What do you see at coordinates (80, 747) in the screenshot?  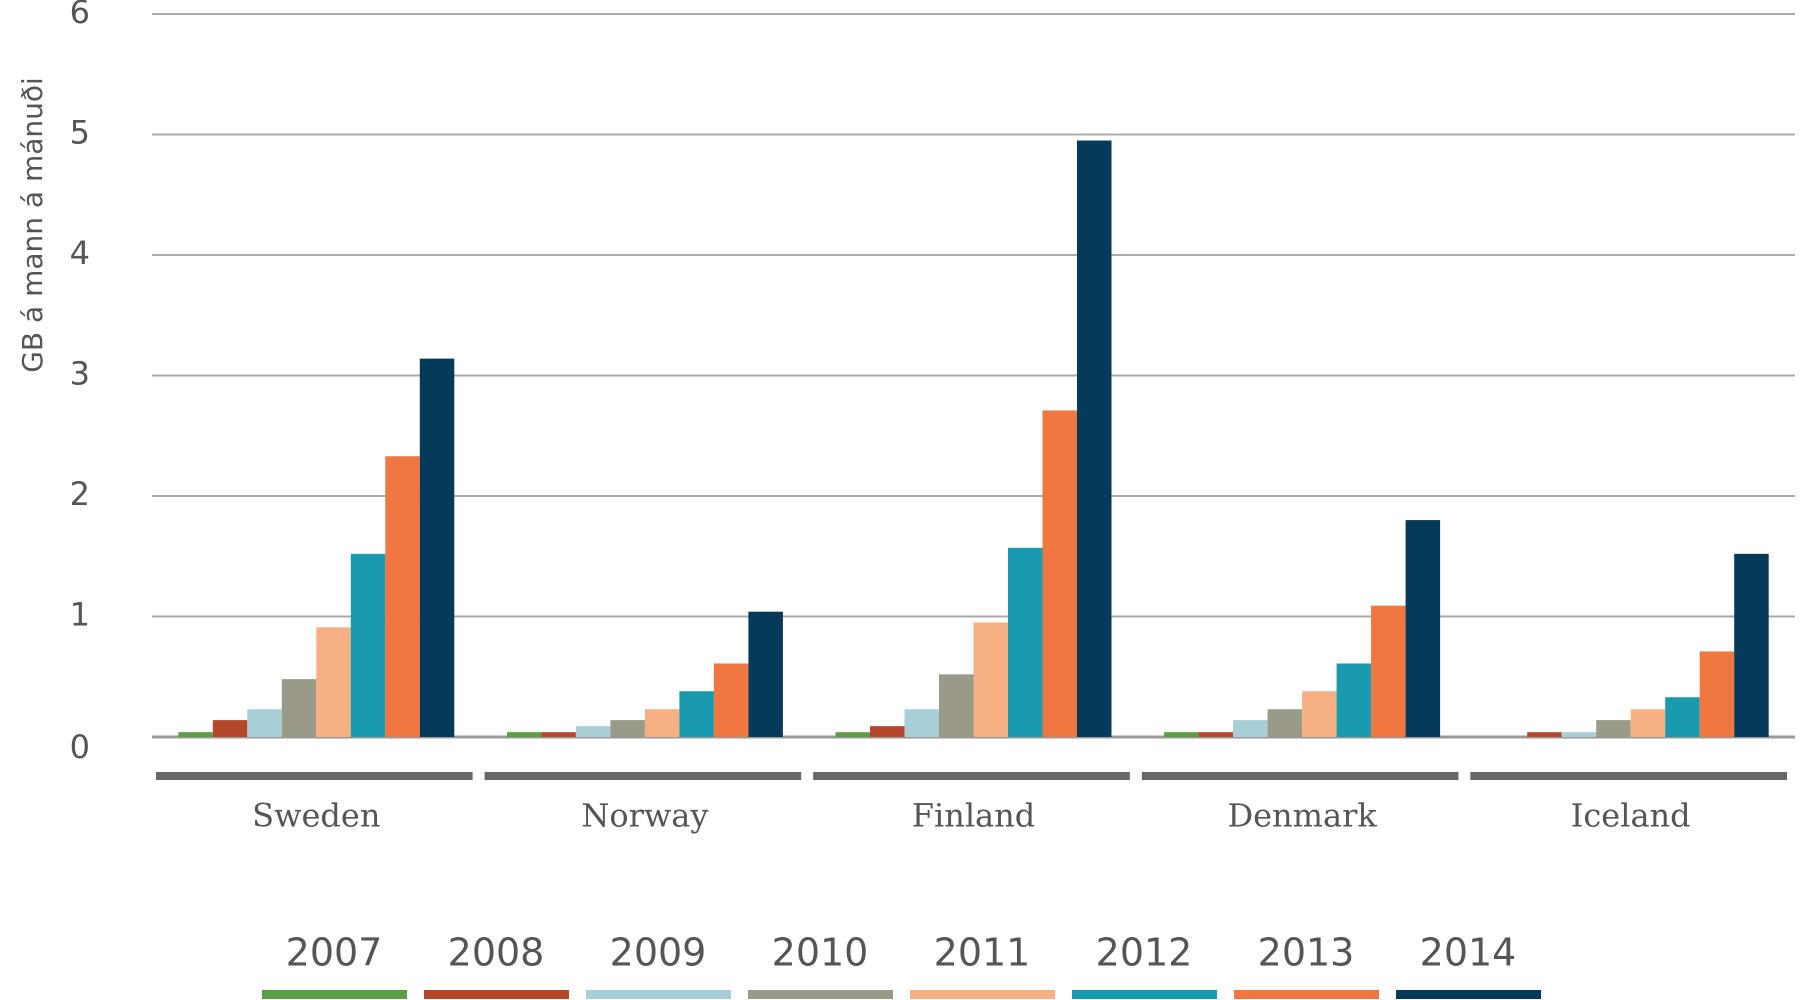 I see `y-tick-label: 0` at bounding box center [80, 747].